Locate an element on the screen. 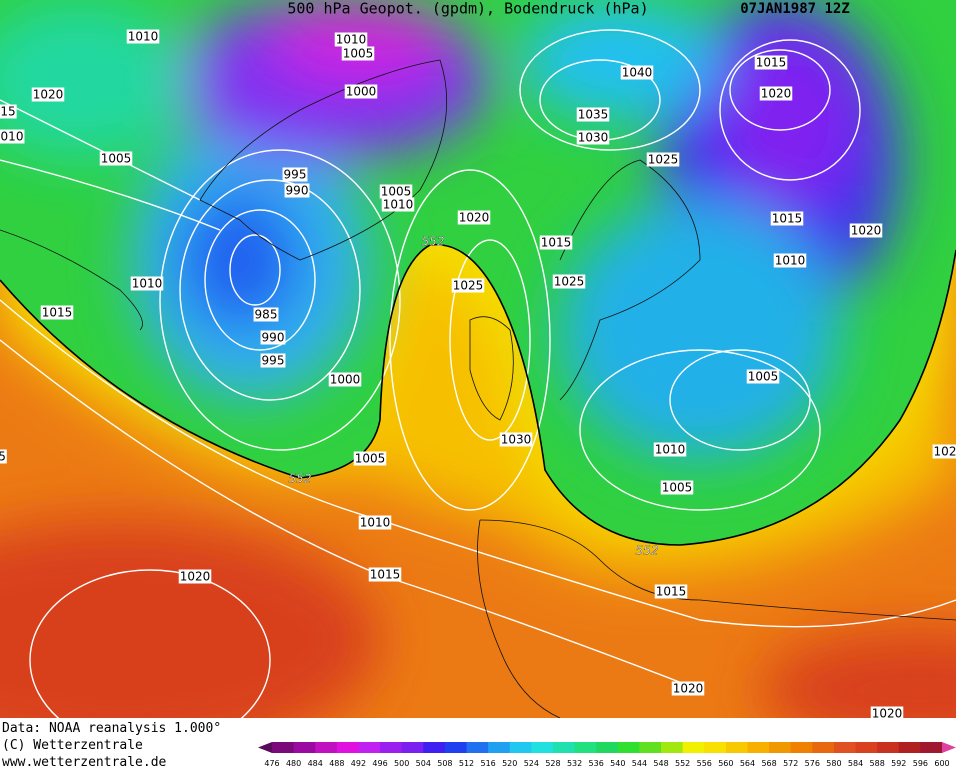  isobar-label: 1035 is located at coordinates (593, 115).